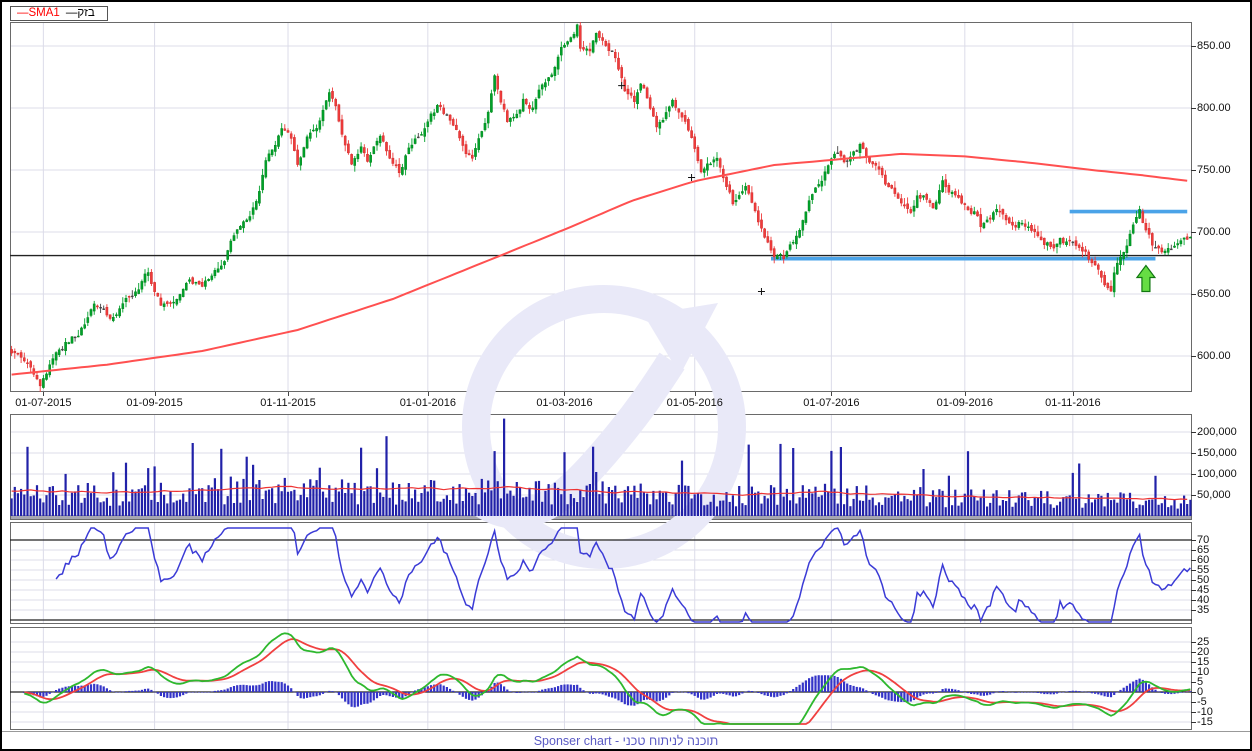 Image resolution: width=1252 pixels, height=751 pixels. What do you see at coordinates (1211, 356) in the screenshot?
I see `price-axis-label: 600.00` at bounding box center [1211, 356].